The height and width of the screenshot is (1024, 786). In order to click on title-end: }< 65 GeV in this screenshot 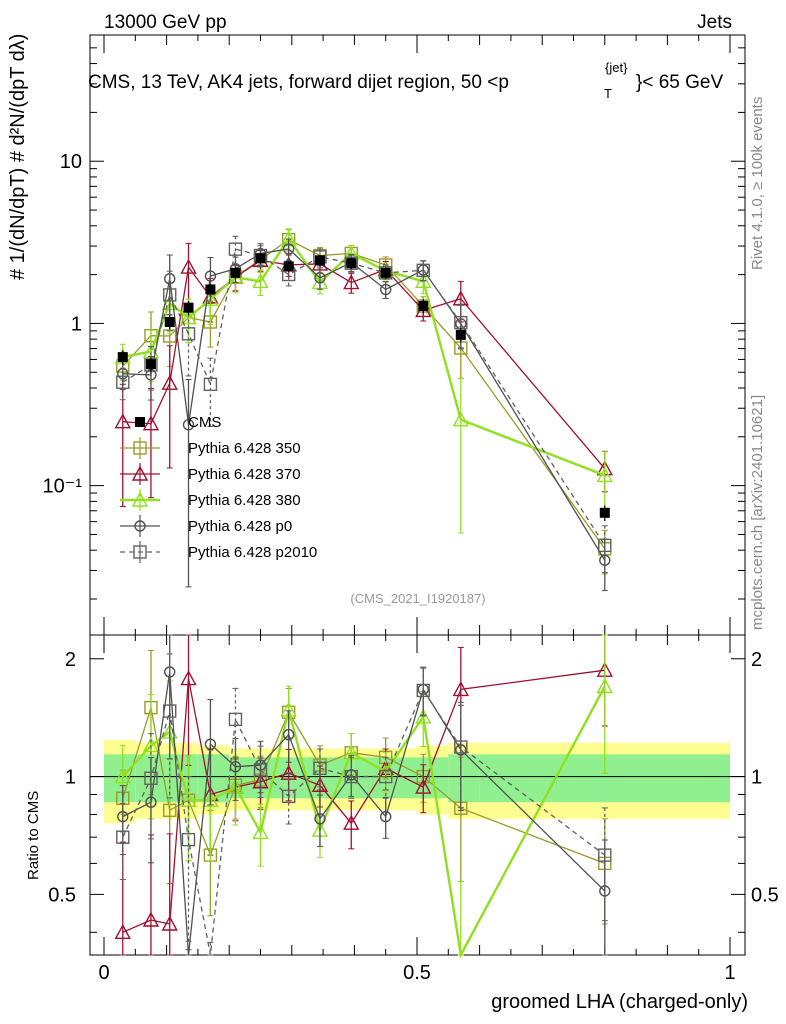, I will do `click(679, 82)`.